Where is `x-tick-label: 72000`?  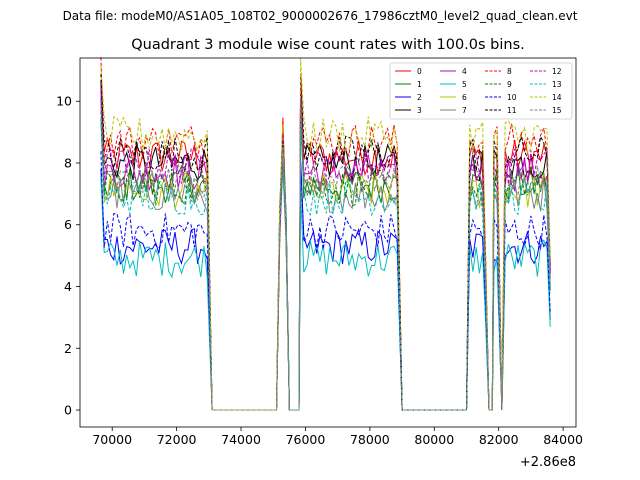 x-tick-label: 72000 is located at coordinates (177, 439).